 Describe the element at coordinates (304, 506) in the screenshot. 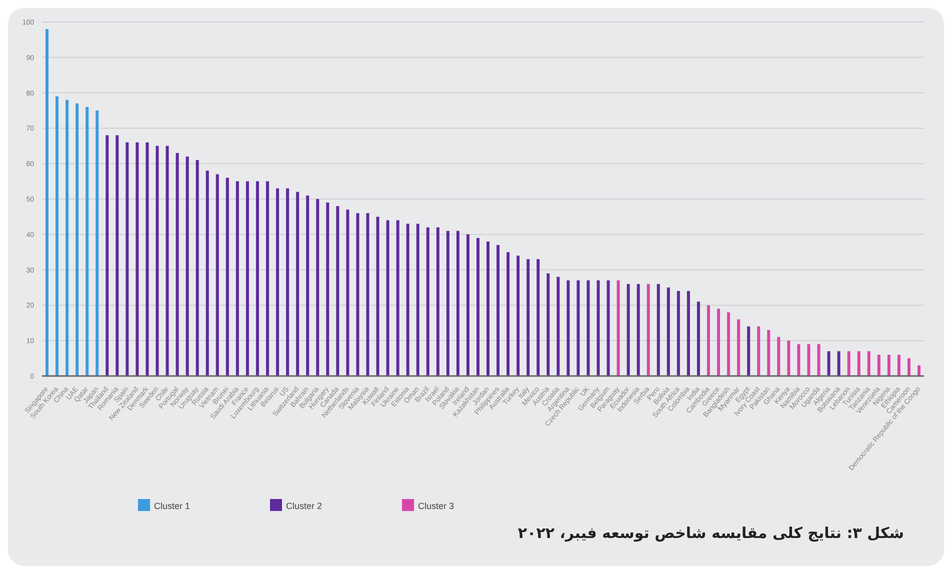

I see `legend-label: Cluster 2` at that location.